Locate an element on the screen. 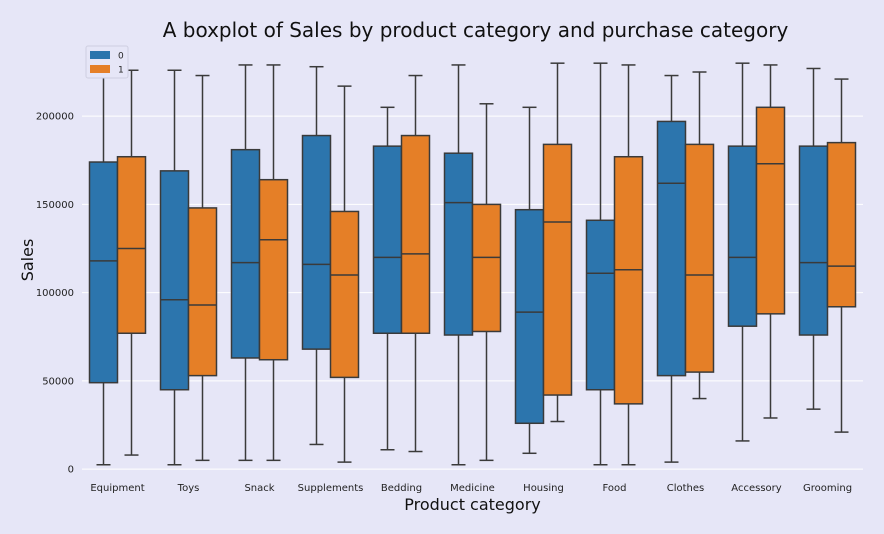 This screenshot has height=534, width=884. x-tick-label: Medicine is located at coordinates (472, 488).